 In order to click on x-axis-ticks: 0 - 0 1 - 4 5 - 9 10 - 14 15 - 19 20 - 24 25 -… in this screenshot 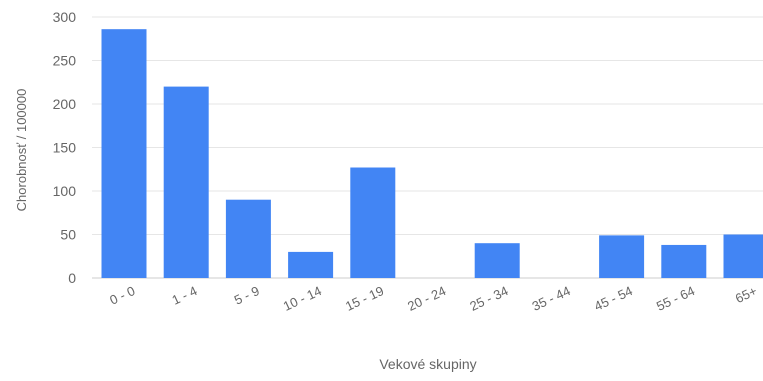, I will do `click(433, 298)`.